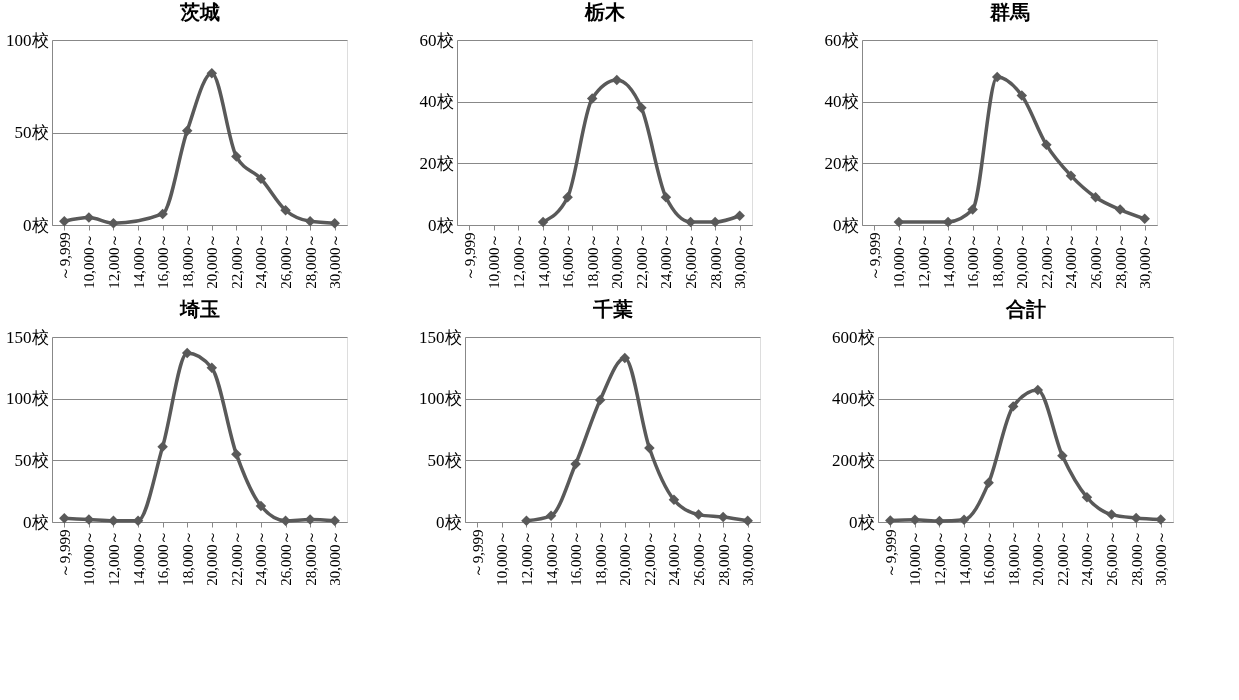 Image resolution: width=1239 pixels, height=700 pixels. Describe the element at coordinates (841, 40) in the screenshot. I see `y-tick-label: 60校` at that location.